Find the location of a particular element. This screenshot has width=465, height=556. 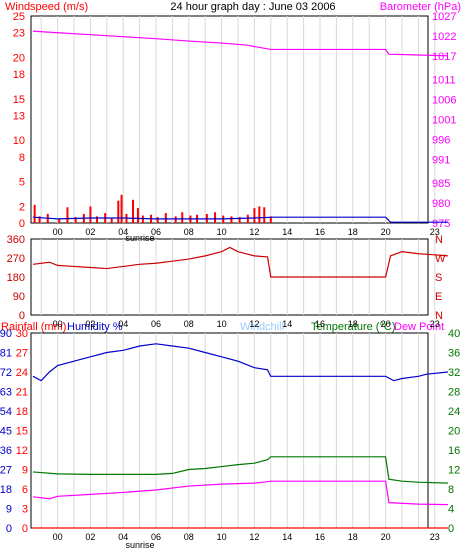

left-tick-label: 25 is located at coordinates (19, 17).